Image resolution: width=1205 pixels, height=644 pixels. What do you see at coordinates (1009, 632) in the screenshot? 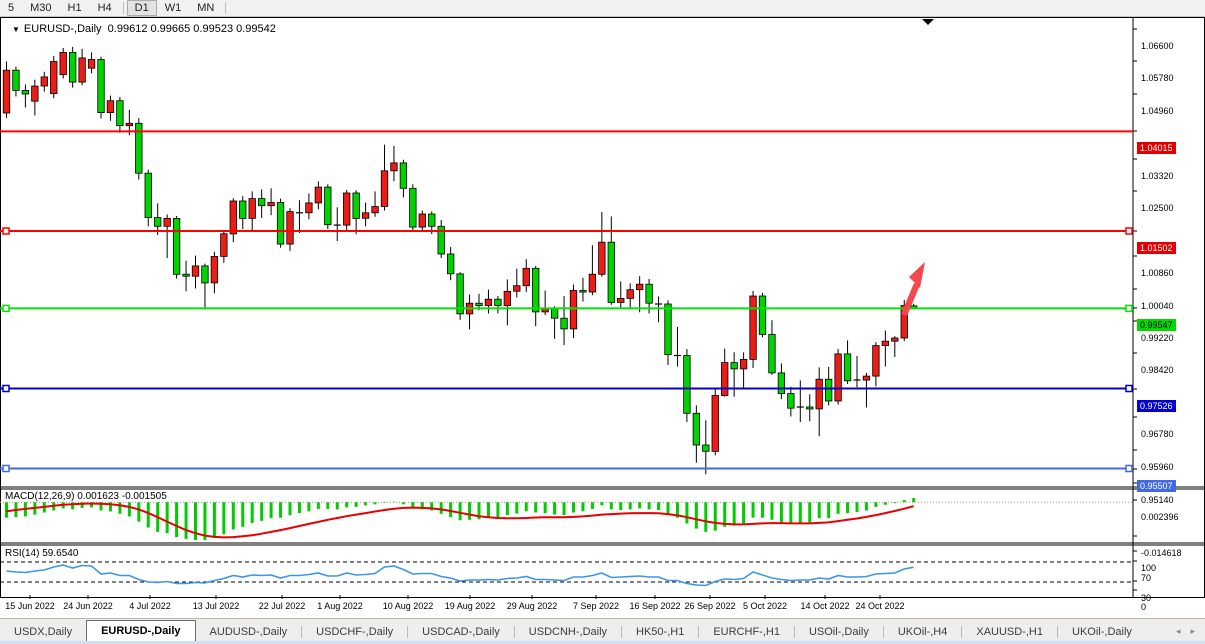
I see `chart-tab-xauusd-h1: XAUUSD-,H1` at bounding box center [1009, 632].